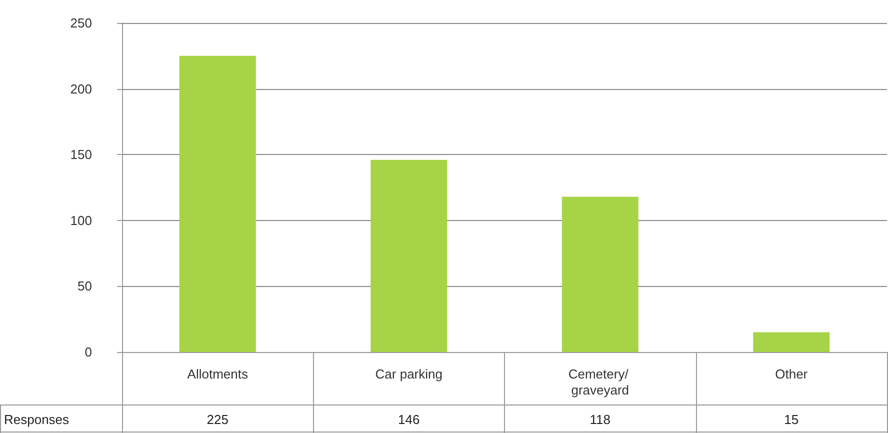  Describe the element at coordinates (408, 374) in the screenshot. I see `x-tick-label: Car parking` at that location.